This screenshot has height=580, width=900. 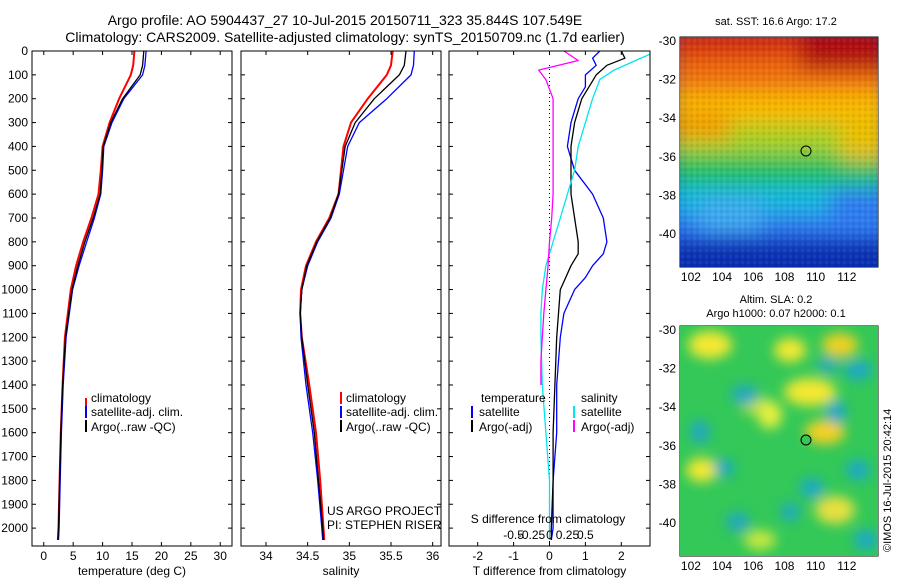 I want to click on x-tick-label: 34, so click(x=266, y=556).